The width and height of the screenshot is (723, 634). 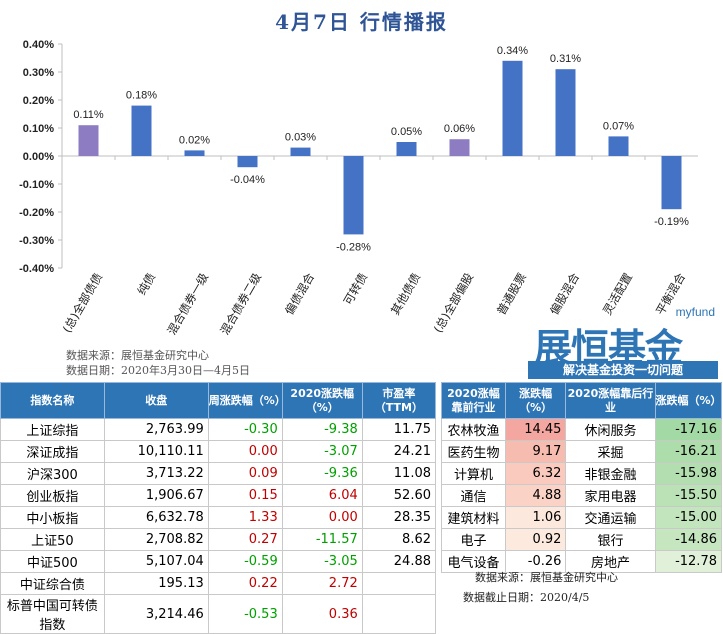 I want to click on table-row: 沪深300 3,713.22 0.09 -9.36 11.08, so click(x=218, y=473).